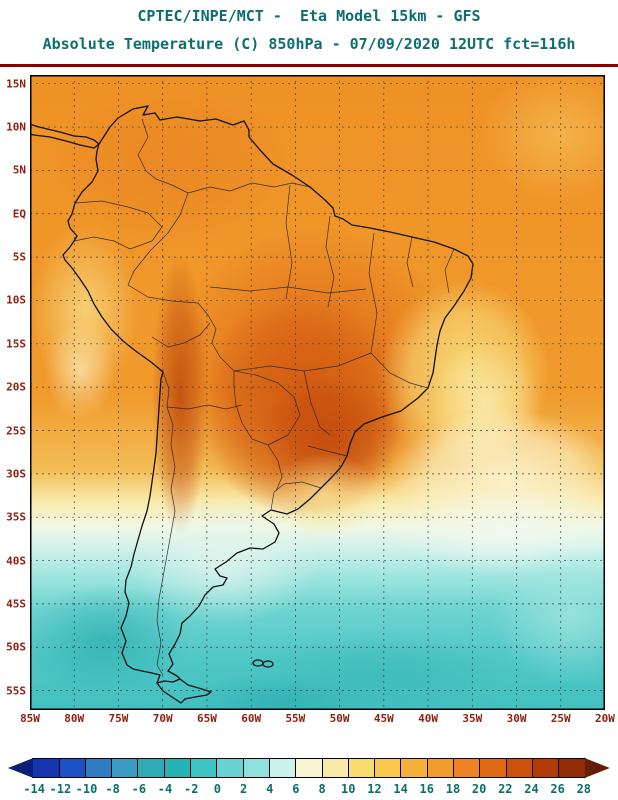 The image size is (618, 800). What do you see at coordinates (531, 789) in the screenshot?
I see `colorbar-label-24: 24` at bounding box center [531, 789].